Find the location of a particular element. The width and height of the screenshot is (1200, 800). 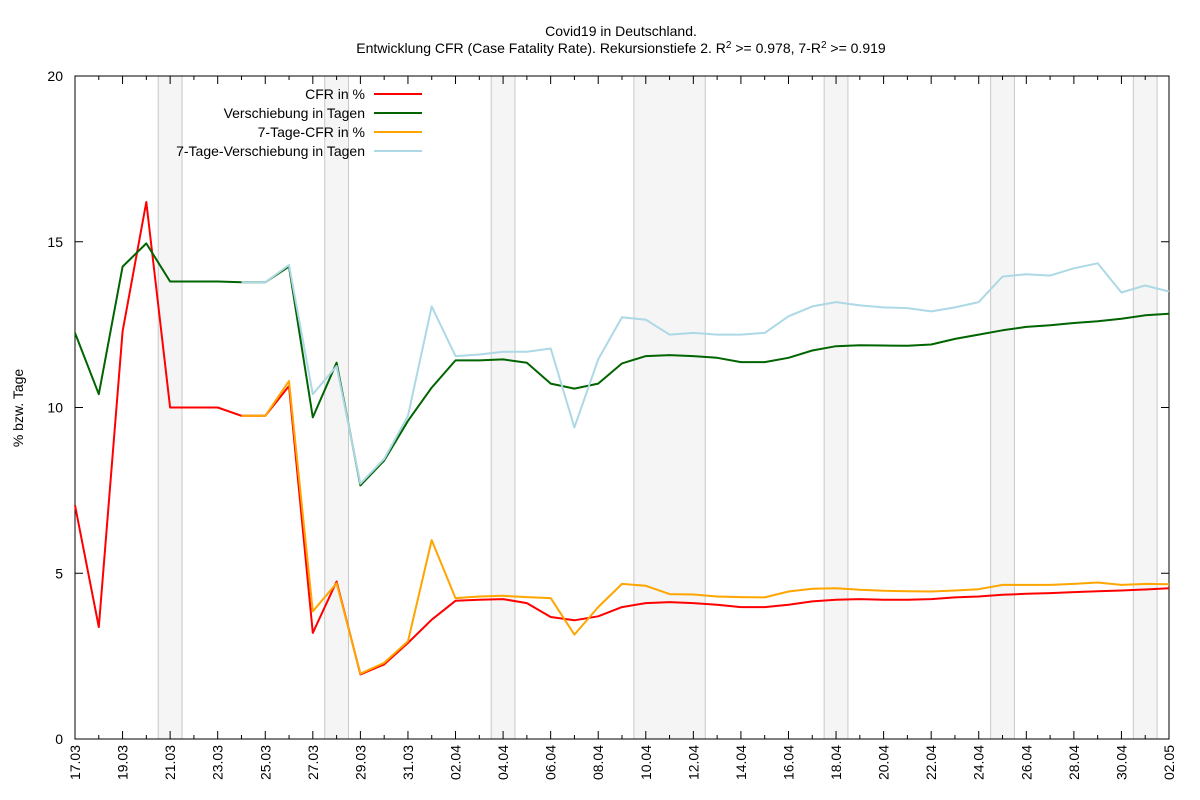

x-tick-label-2: 21.03 is located at coordinates (170, 762).